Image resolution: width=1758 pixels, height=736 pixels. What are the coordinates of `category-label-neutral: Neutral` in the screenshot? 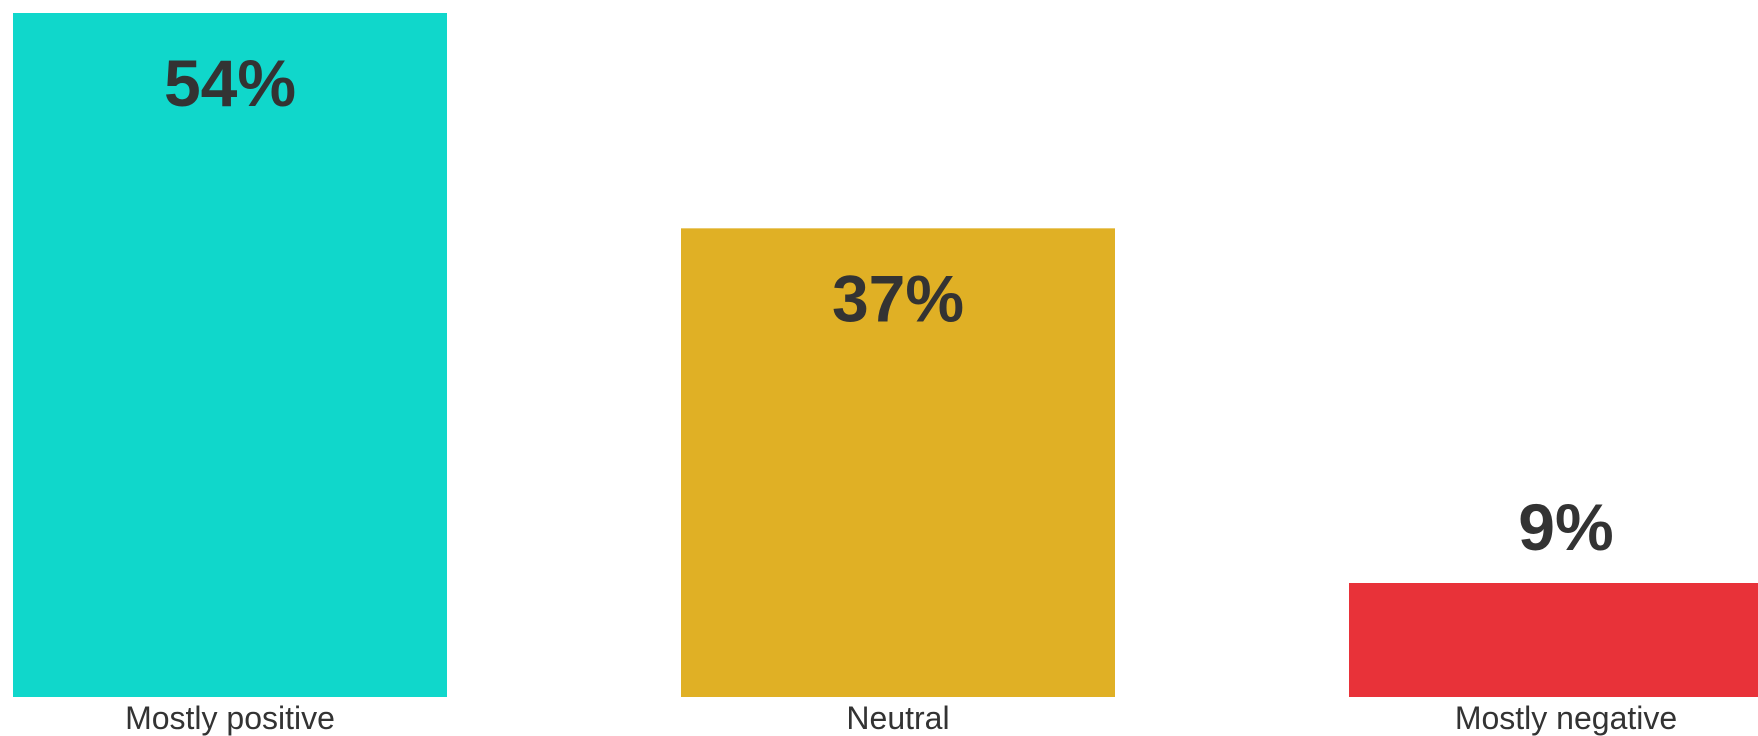 It's located at (897, 718).